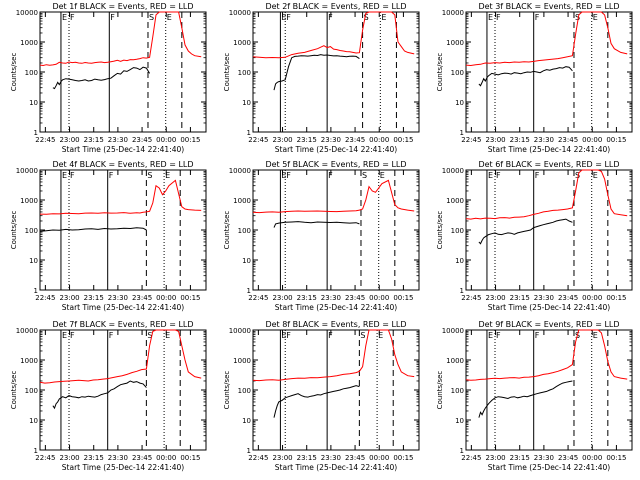 The height and width of the screenshot is (480, 640). I want to click on panel-title: Det 2f BLACK = Events, RED = LLD, so click(335, 6).